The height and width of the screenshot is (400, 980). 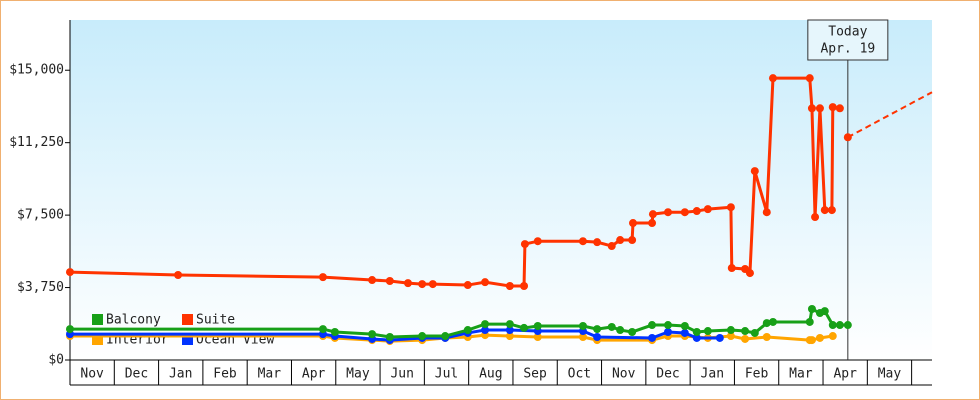 What do you see at coordinates (215, 320) in the screenshot?
I see `legend-label: Suite` at bounding box center [215, 320].